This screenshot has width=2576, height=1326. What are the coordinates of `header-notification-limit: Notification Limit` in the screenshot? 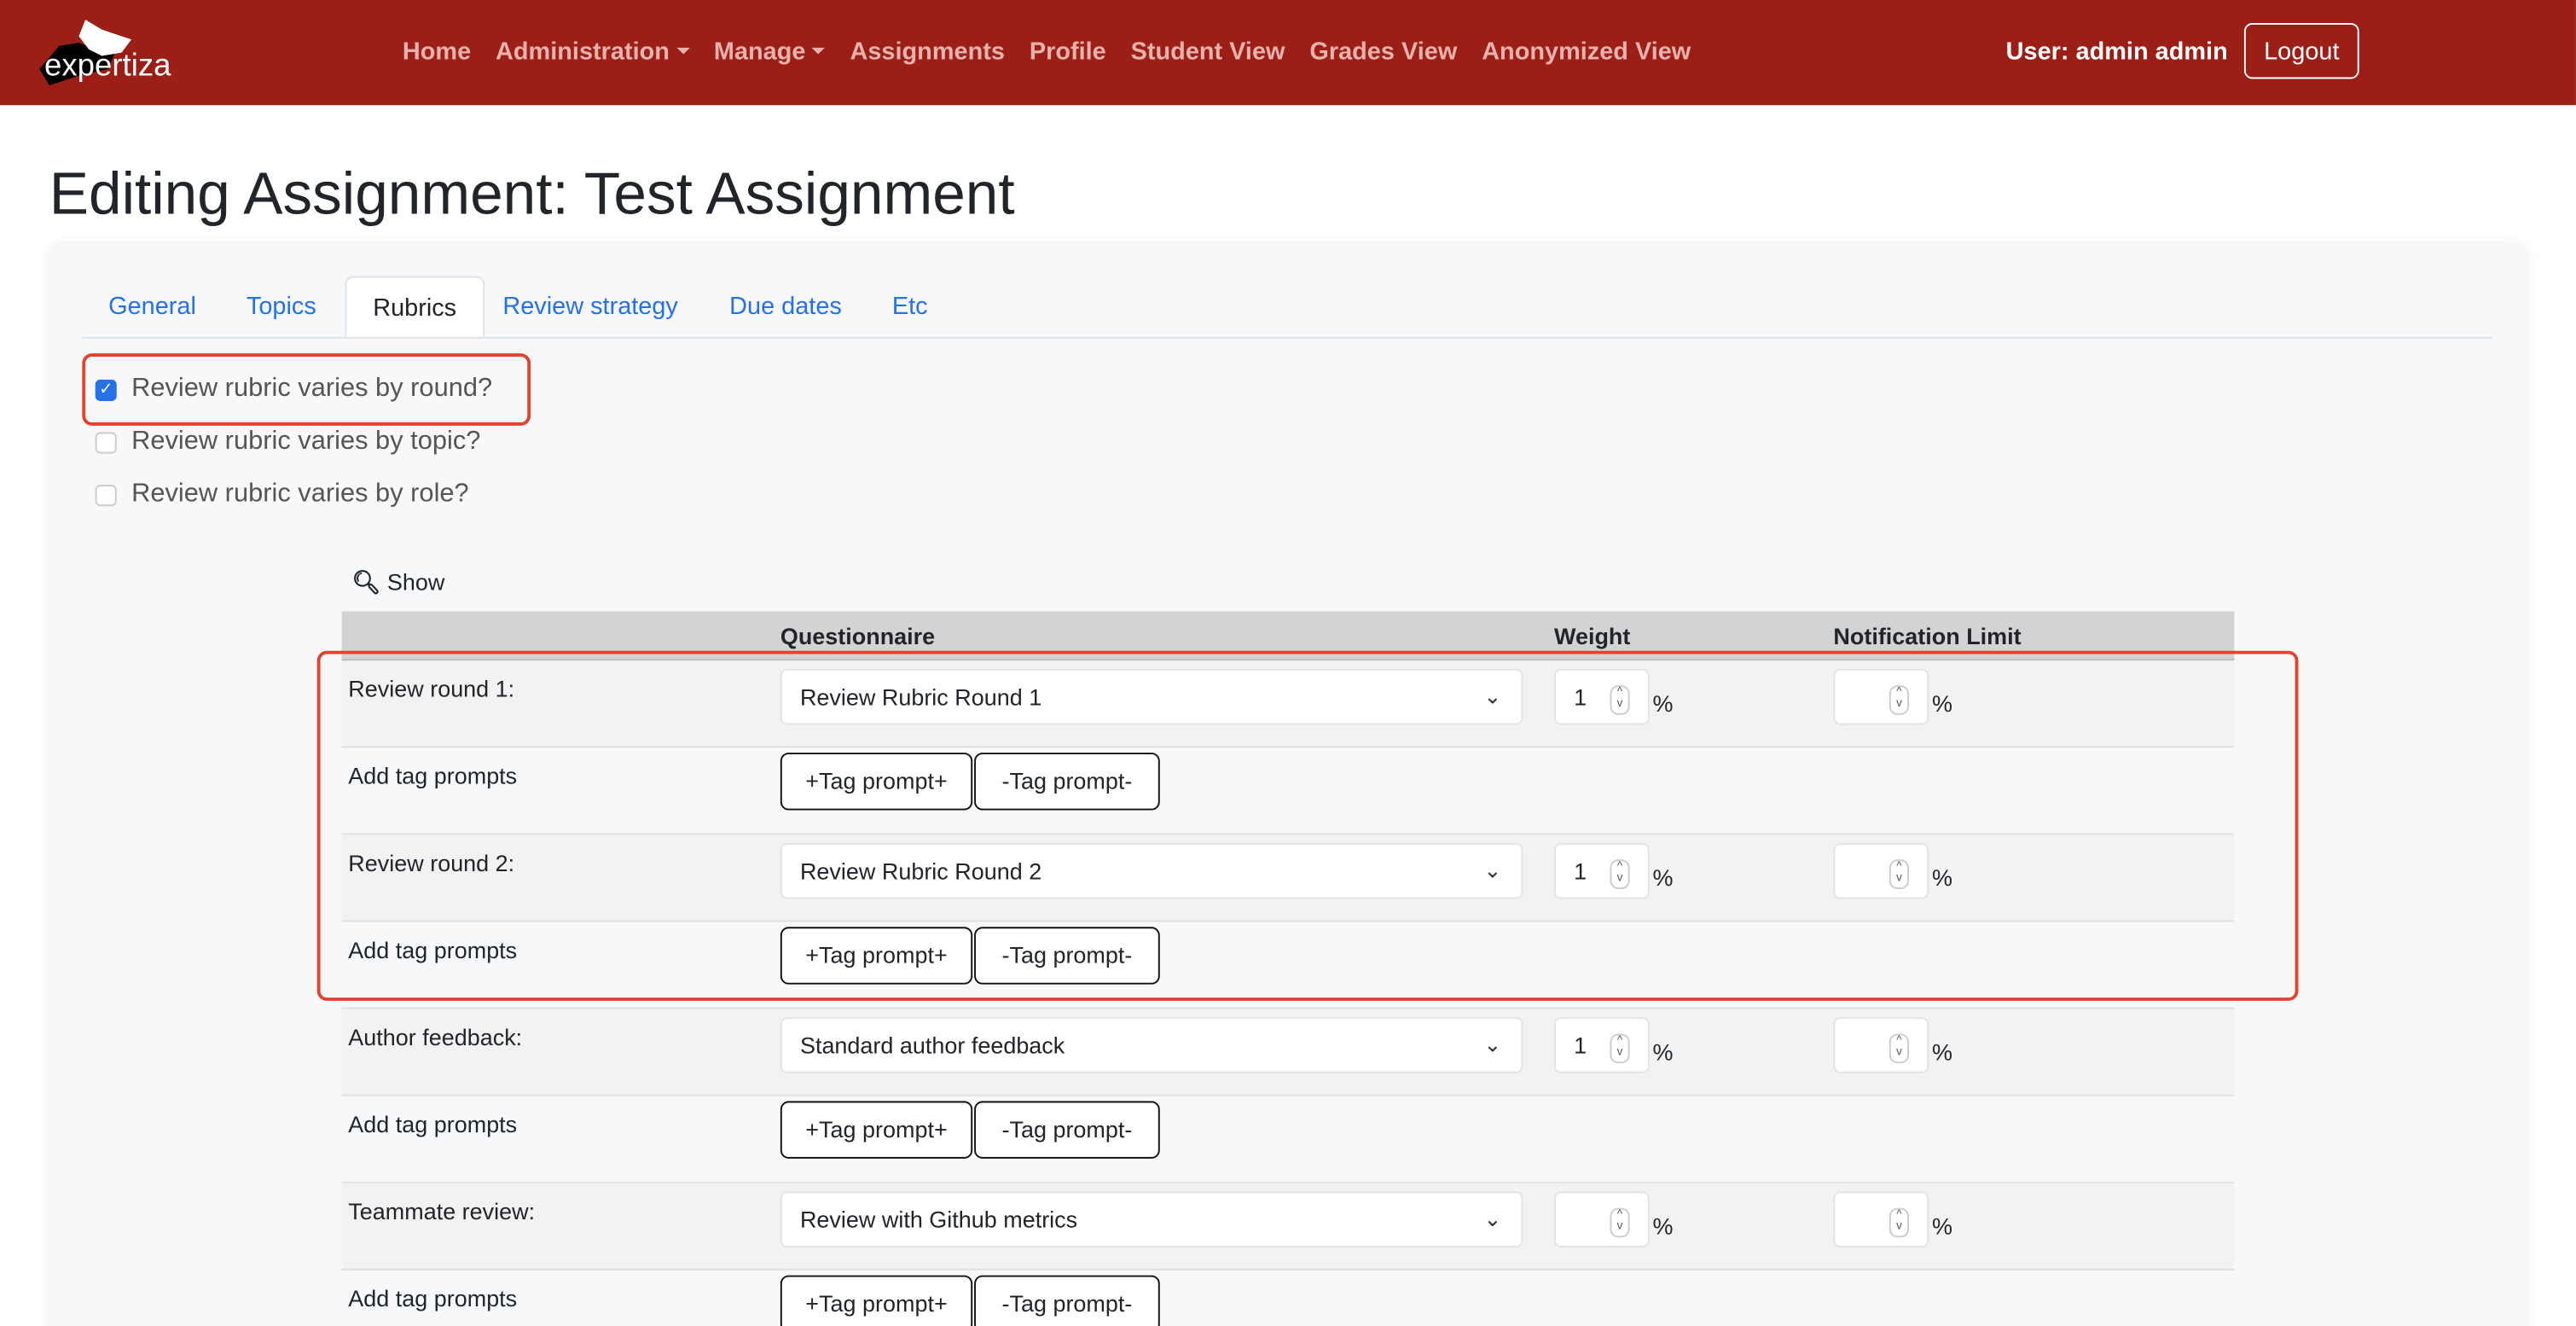 It's located at (1927, 635).